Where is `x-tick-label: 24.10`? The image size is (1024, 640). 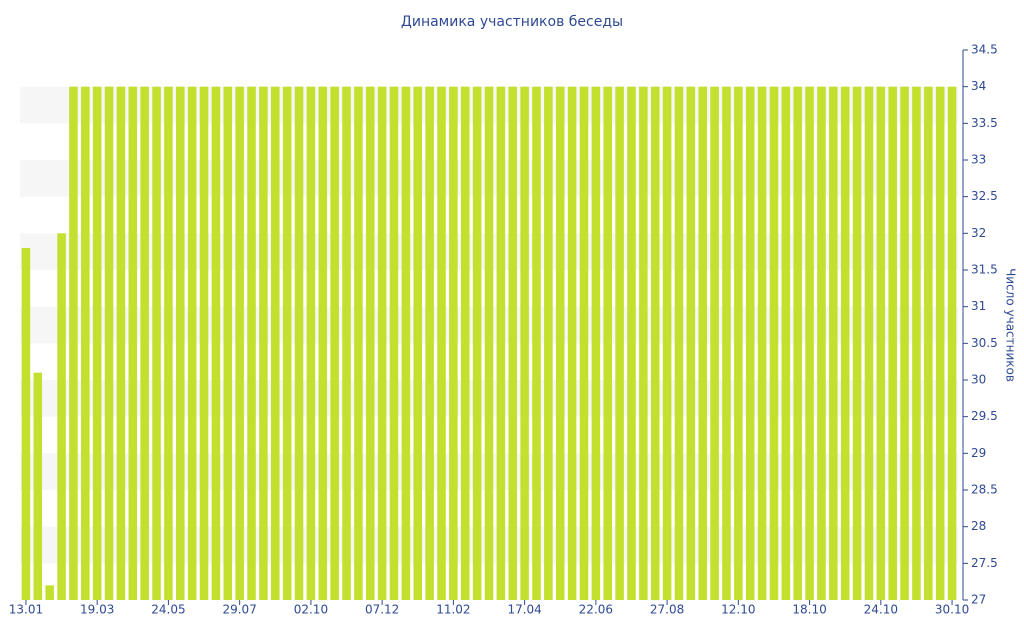
x-tick-label: 24.10 is located at coordinates (881, 610).